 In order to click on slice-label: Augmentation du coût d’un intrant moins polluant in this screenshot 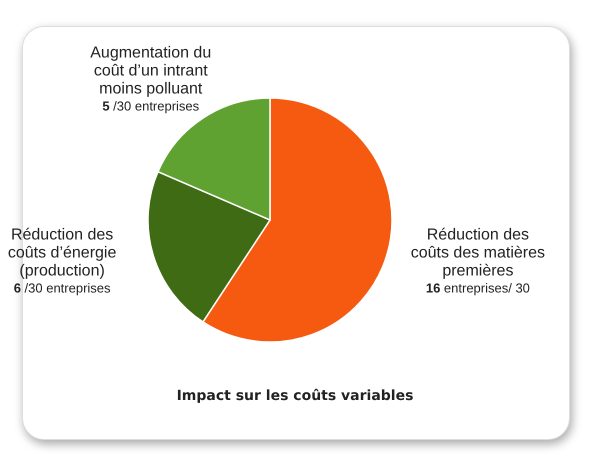, I will do `click(151, 71)`.